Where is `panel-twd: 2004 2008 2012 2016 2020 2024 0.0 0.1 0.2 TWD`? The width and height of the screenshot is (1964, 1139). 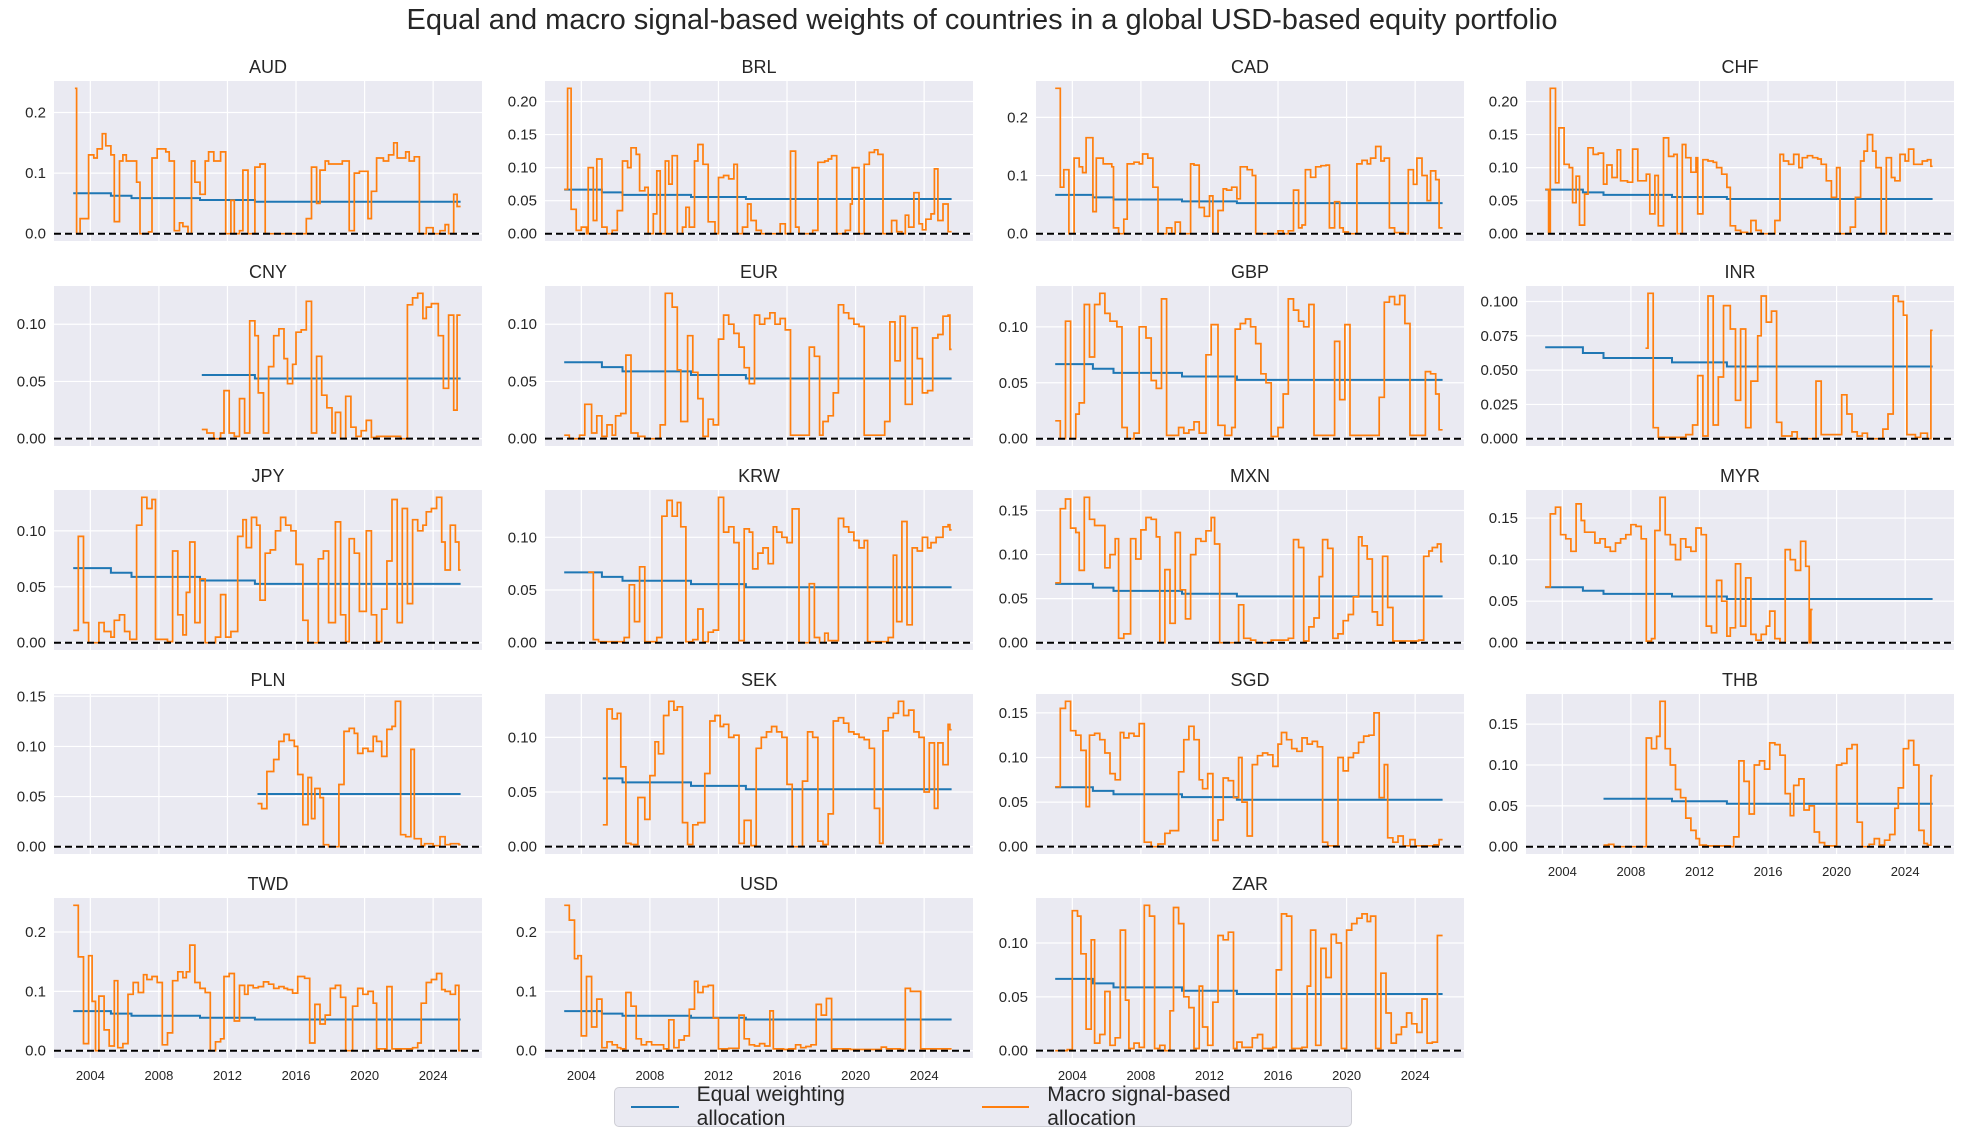 panel-twd: 2004 2008 2012 2016 2020 2024 0.0 0.1 0.2 TWD is located at coordinates (253, 978).